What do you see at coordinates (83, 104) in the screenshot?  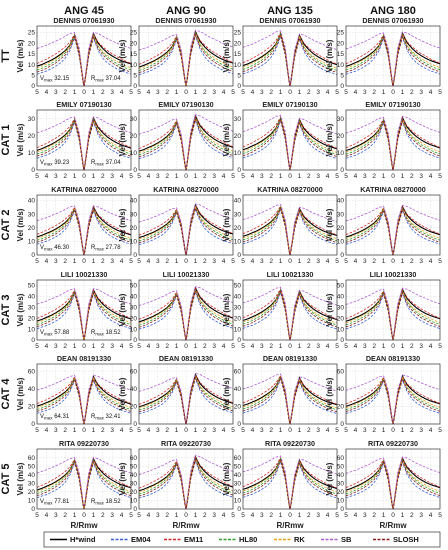 I see `panel-title: EMILY 07190130` at bounding box center [83, 104].